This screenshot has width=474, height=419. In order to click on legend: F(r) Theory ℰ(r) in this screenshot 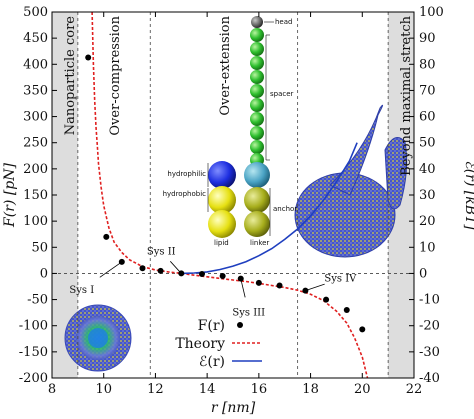, I will do `click(218, 344)`.